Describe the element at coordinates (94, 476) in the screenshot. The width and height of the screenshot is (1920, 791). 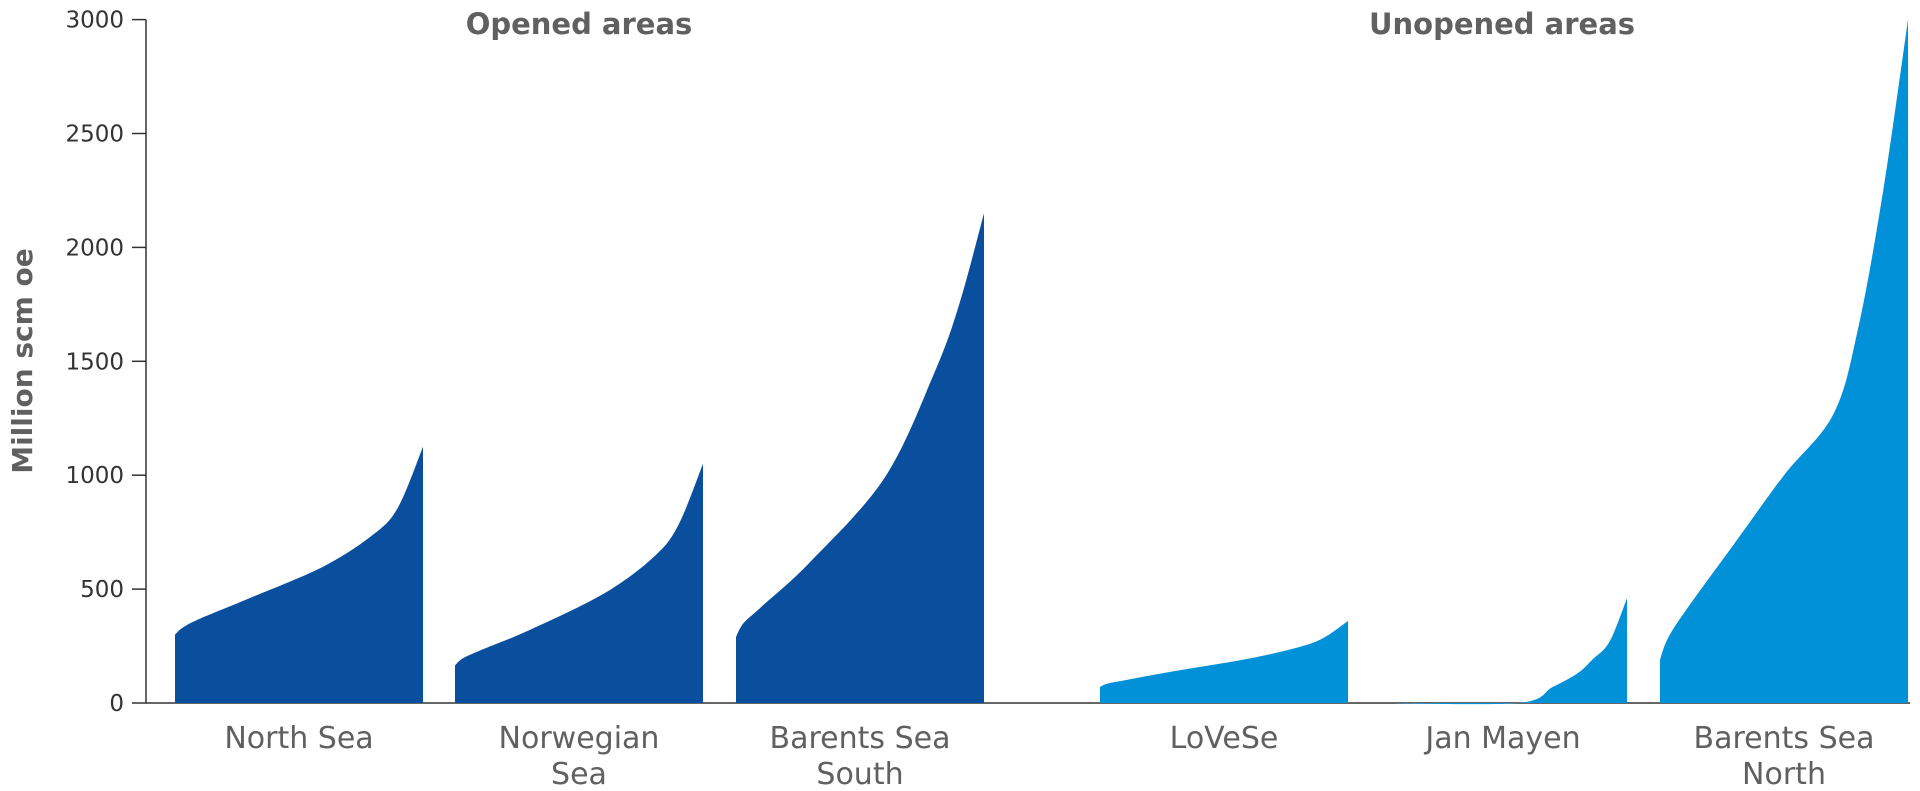
I see `y-tick-label: 1000` at that location.